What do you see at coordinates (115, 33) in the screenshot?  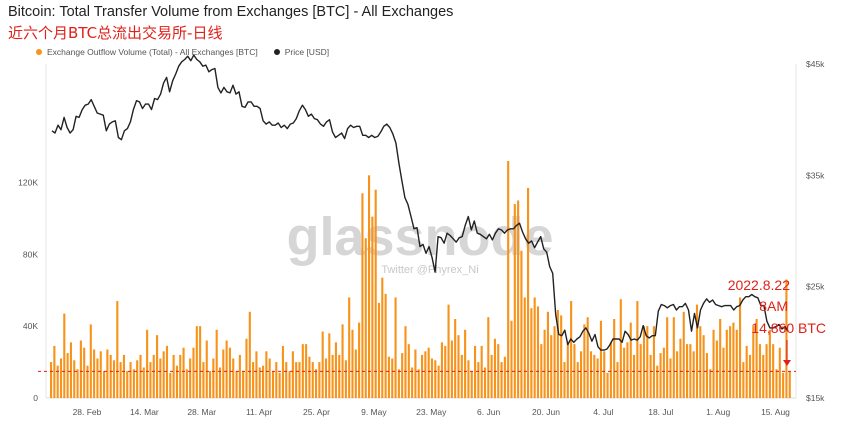 I see `chart-subtitle: 近六个月BTC总流出交易所-日线` at bounding box center [115, 33].